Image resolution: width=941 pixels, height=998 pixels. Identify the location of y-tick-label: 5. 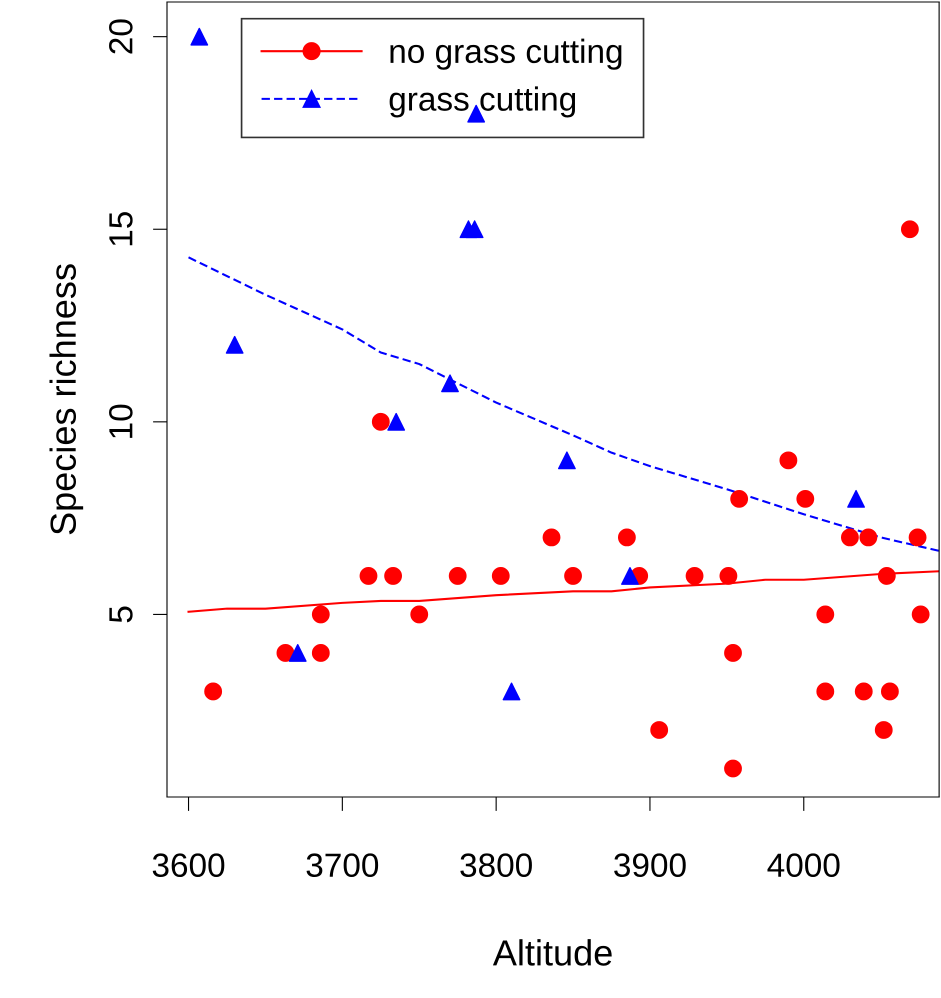
(121, 614).